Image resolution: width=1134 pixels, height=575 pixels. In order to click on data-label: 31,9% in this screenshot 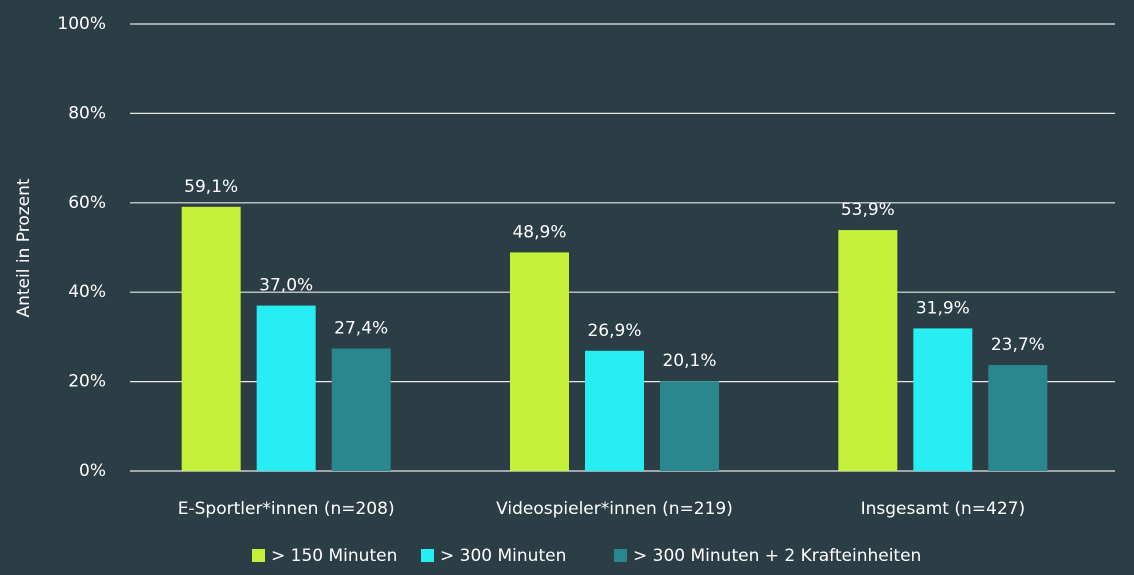, I will do `click(943, 308)`.